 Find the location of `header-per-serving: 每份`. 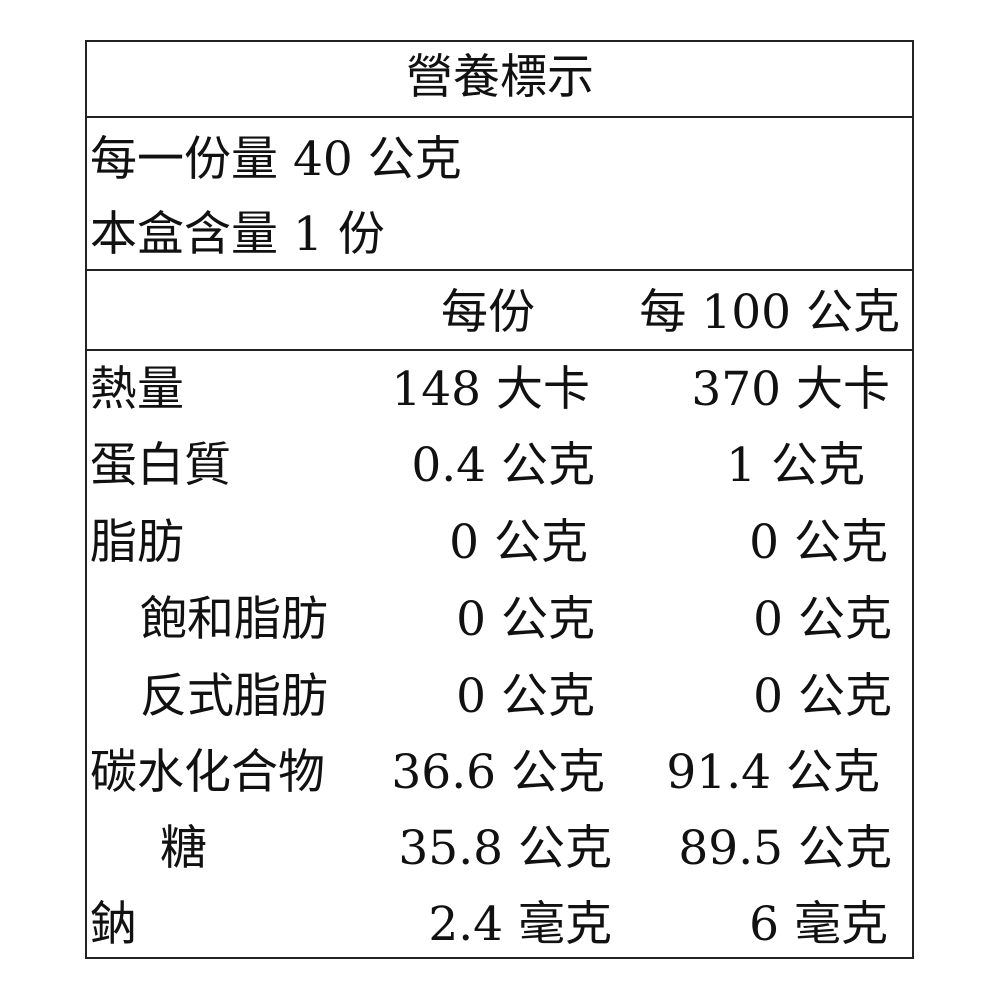

header-per-serving: 每份 is located at coordinates (488, 312).